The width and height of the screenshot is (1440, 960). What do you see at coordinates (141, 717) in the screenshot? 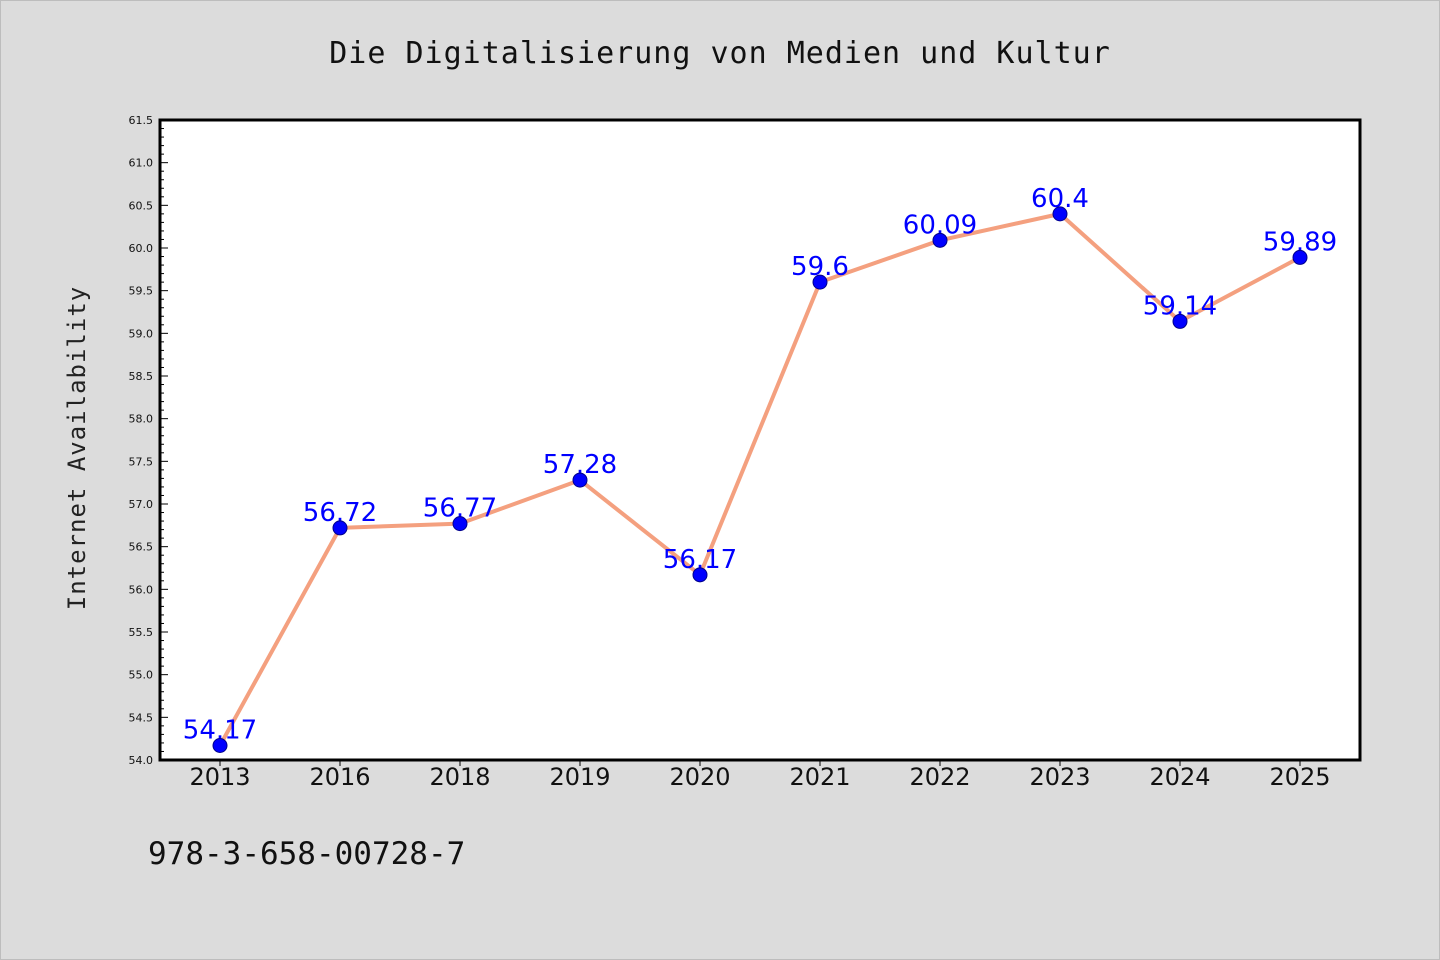
I see `y-tick-label: 54.5` at bounding box center [141, 717].